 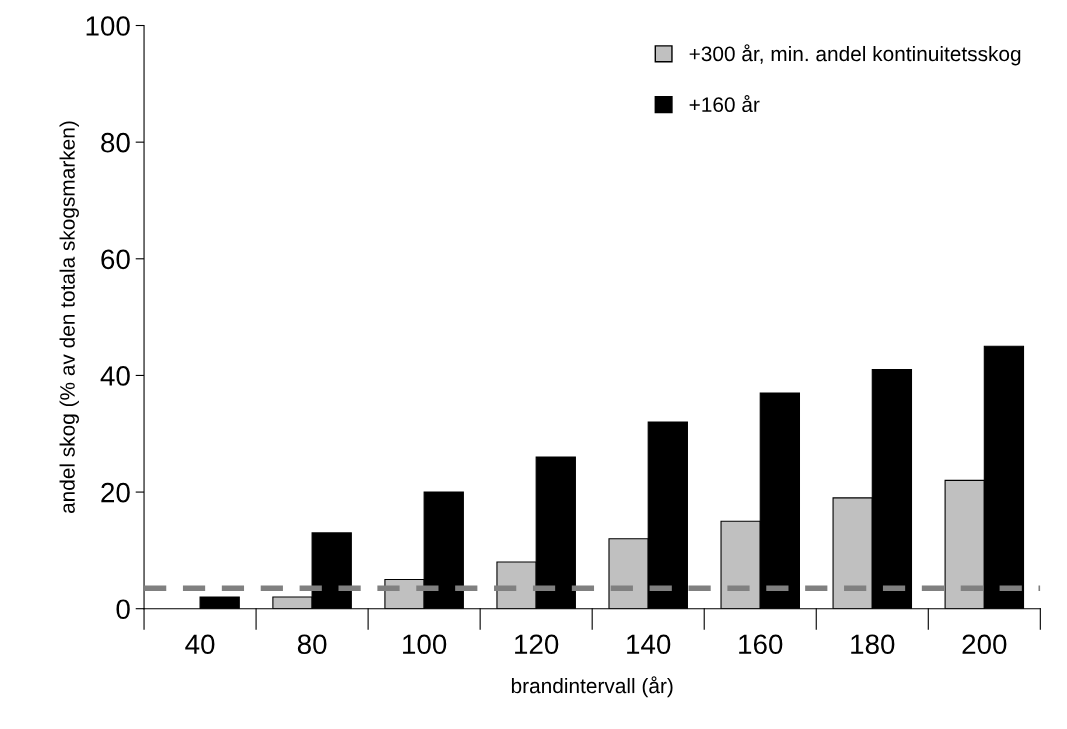 I want to click on x-tick-label: 200, so click(x=984, y=644).